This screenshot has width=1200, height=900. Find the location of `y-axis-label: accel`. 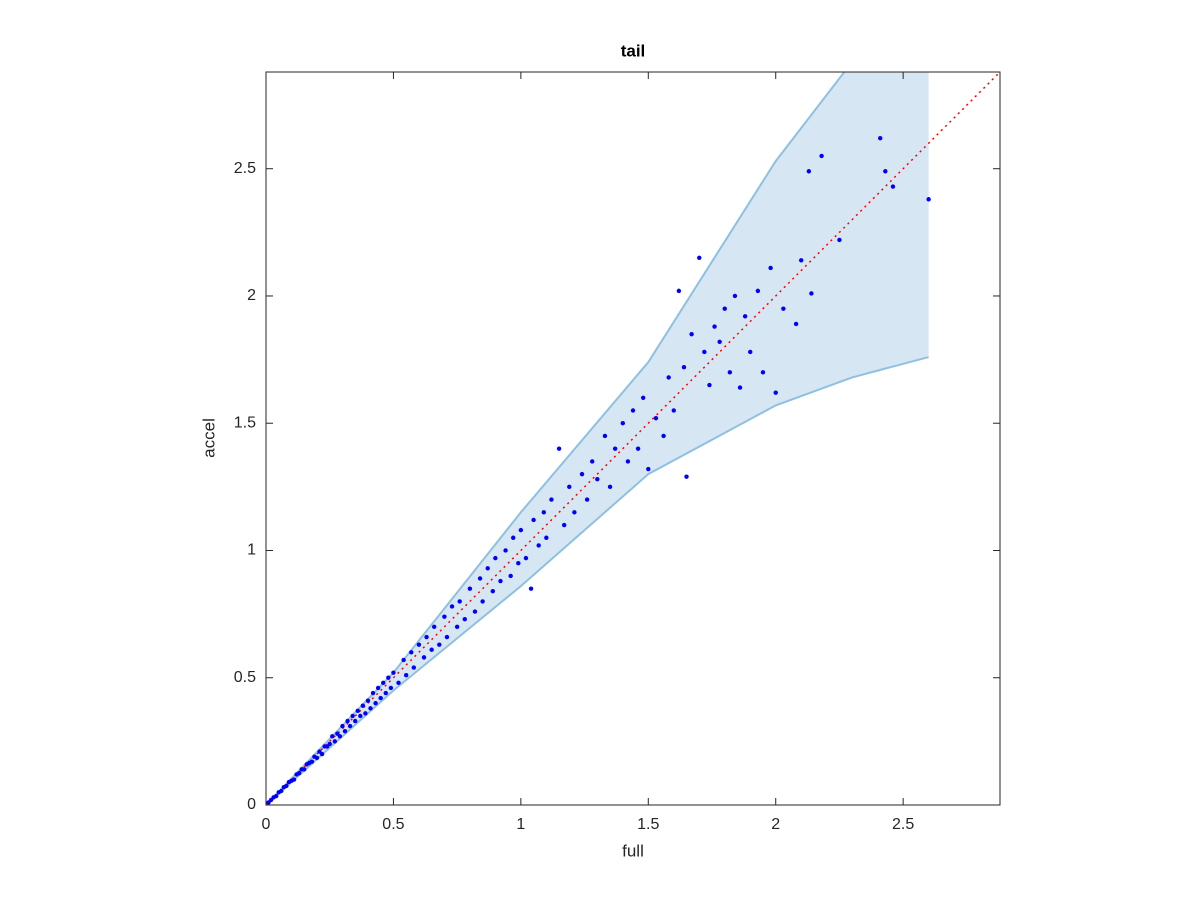

y-axis-label: accel is located at coordinates (208, 438).